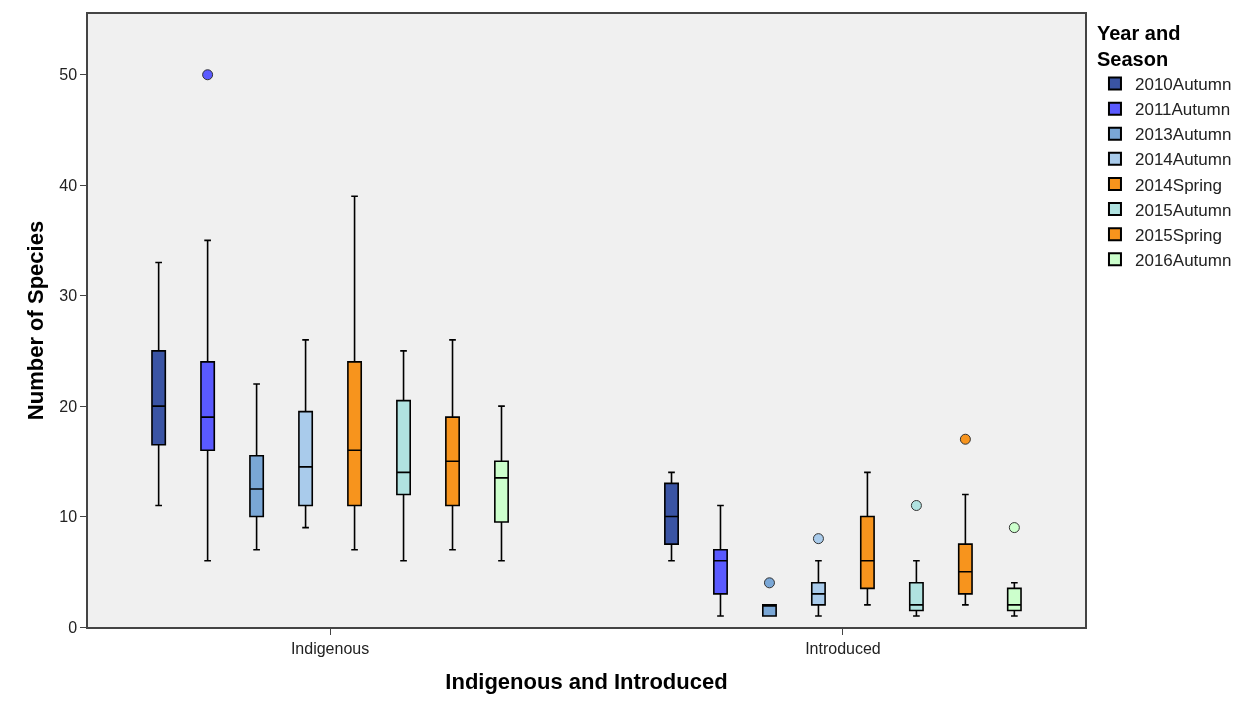 The image size is (1253, 708). Describe the element at coordinates (1183, 85) in the screenshot. I see `legend-label: 2010Autumn` at that location.